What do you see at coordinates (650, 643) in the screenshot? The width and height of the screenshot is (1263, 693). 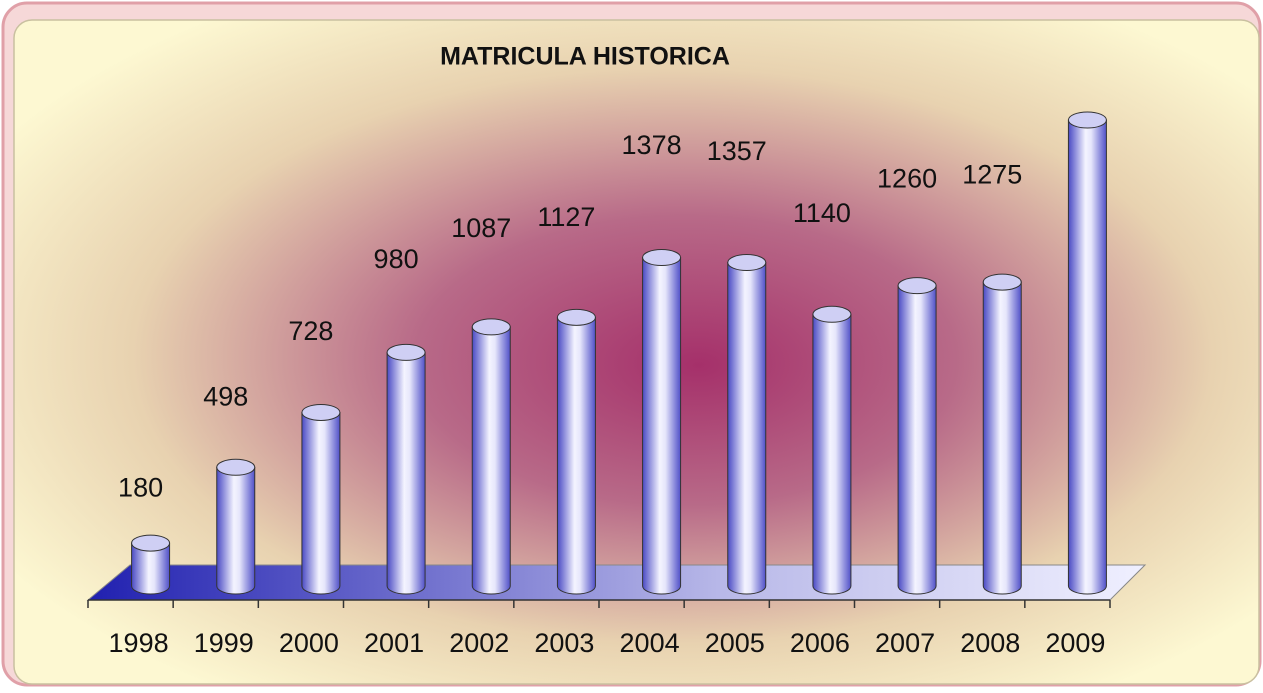 I see `x-tick-label: 2004` at bounding box center [650, 643].